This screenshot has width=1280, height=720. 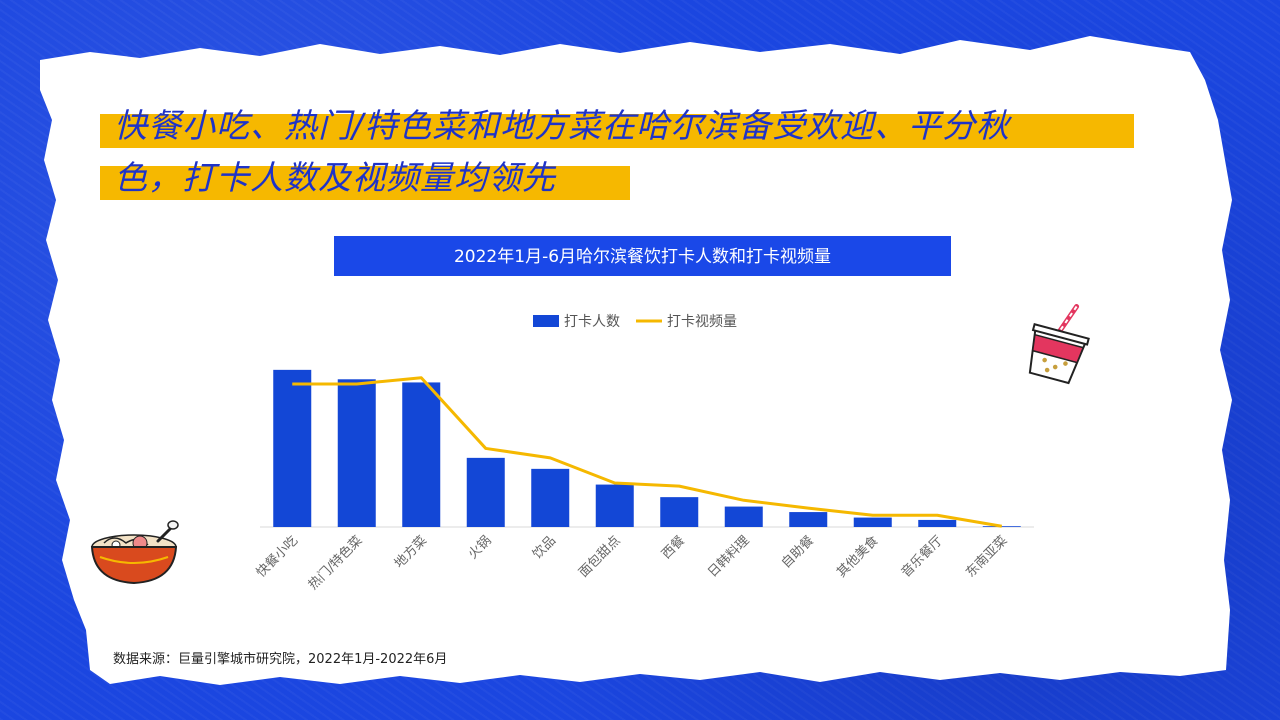 I want to click on headline-line-1: 快餐小吃、热门/特色菜和地方菜在哈尔滨备受欢迎、平分秋, so click(x=630, y=126).